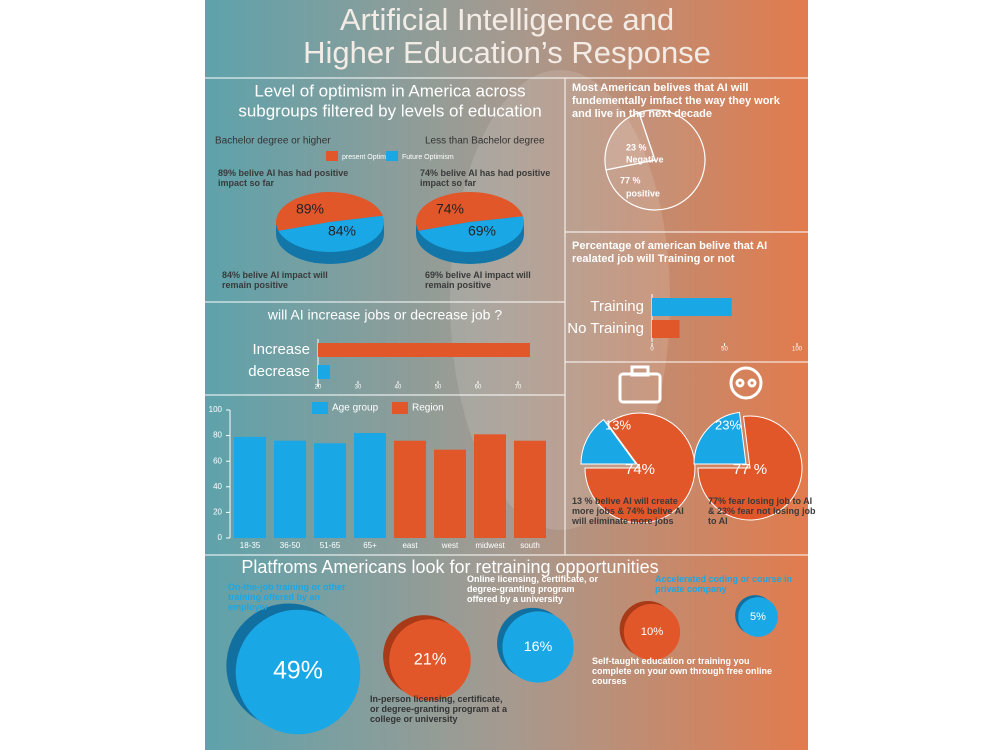 The width and height of the screenshot is (1000, 750). What do you see at coordinates (369, 157) in the screenshot?
I see `legend-label: present Optimism` at bounding box center [369, 157].